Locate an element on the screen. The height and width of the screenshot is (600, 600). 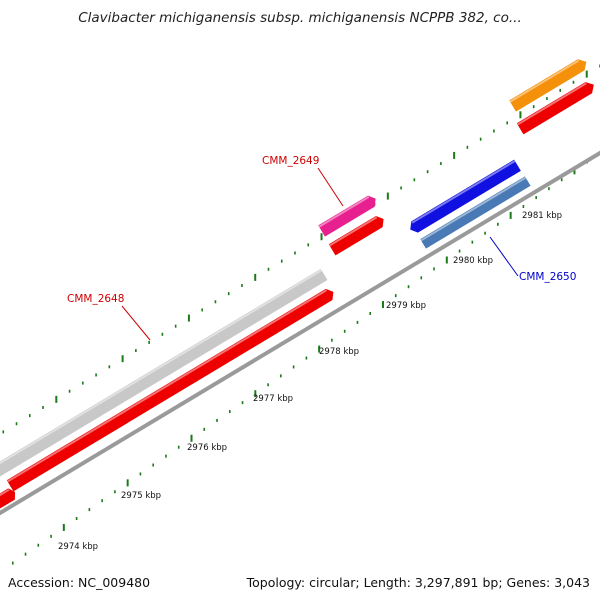
scale-label: 2975 kbp is located at coordinates (141, 496).